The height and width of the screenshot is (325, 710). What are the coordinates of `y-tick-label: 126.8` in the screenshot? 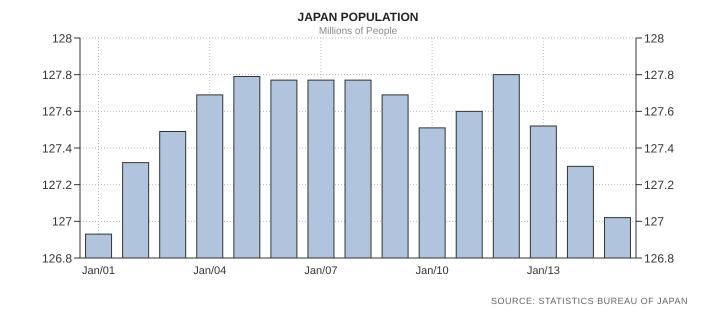 It's located at (57, 258).